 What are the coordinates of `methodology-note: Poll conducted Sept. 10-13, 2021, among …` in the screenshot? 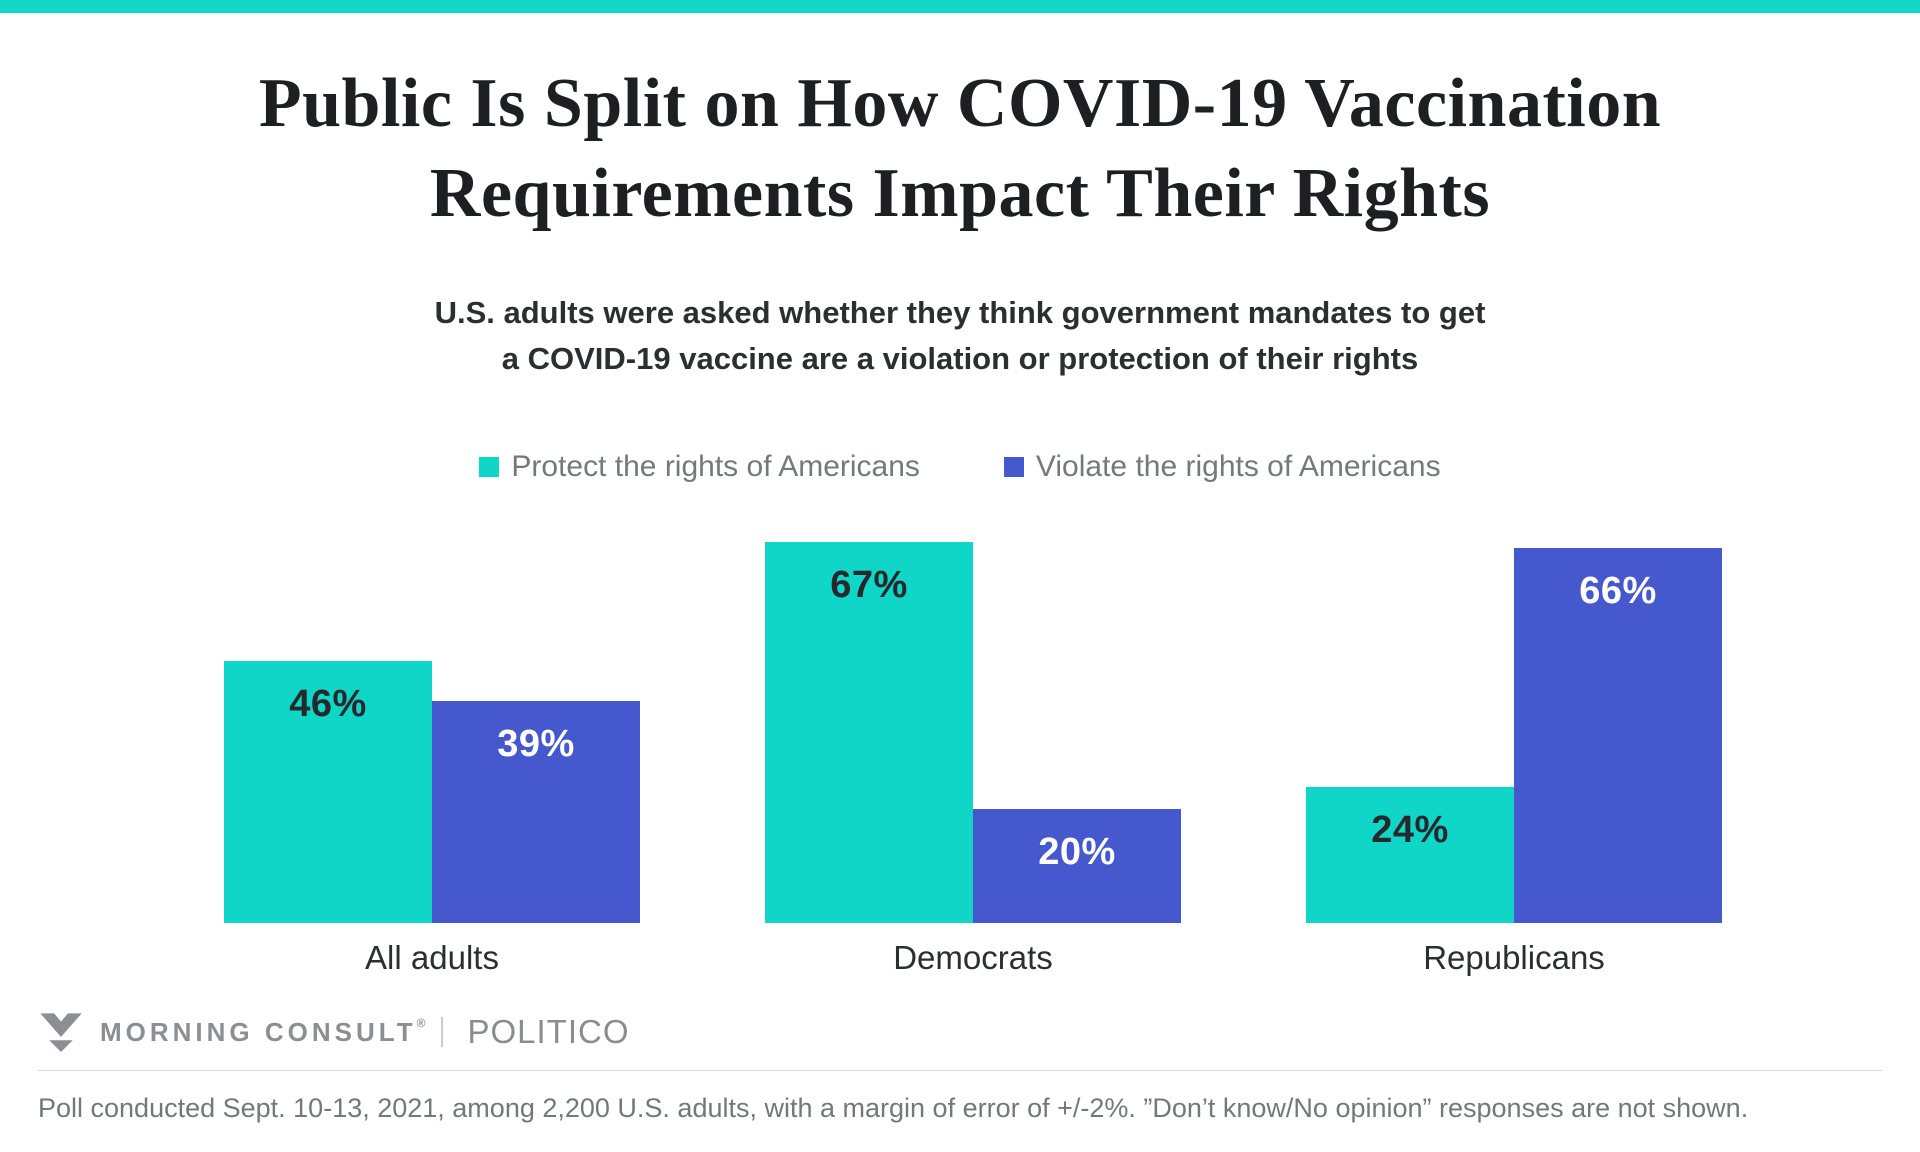 It's located at (893, 1108).